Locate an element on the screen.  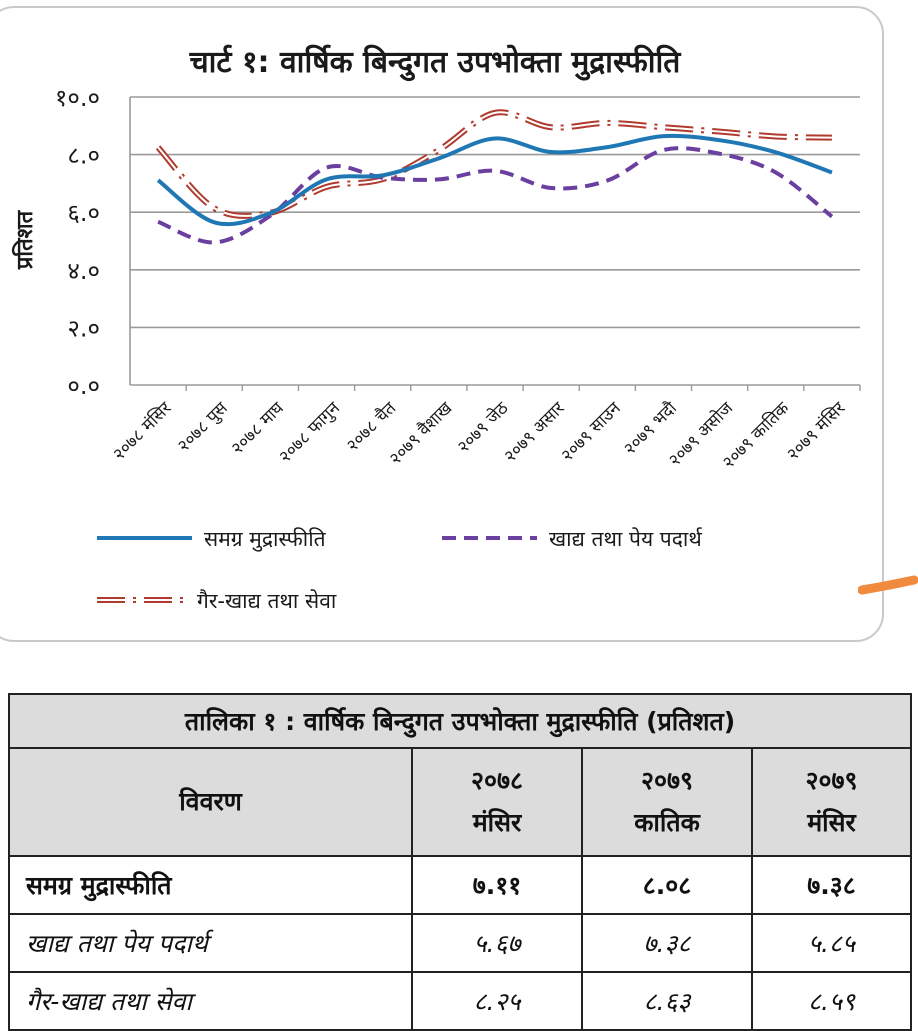
x-tick-label: २०७९ असार is located at coordinates (534, 432).